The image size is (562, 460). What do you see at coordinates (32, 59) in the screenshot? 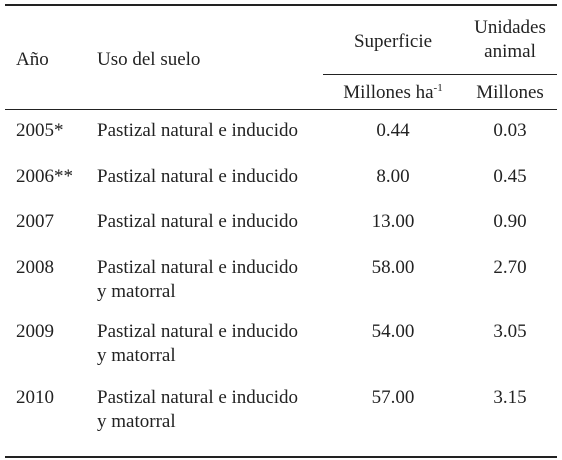
I see `header-year: Año` at bounding box center [32, 59].